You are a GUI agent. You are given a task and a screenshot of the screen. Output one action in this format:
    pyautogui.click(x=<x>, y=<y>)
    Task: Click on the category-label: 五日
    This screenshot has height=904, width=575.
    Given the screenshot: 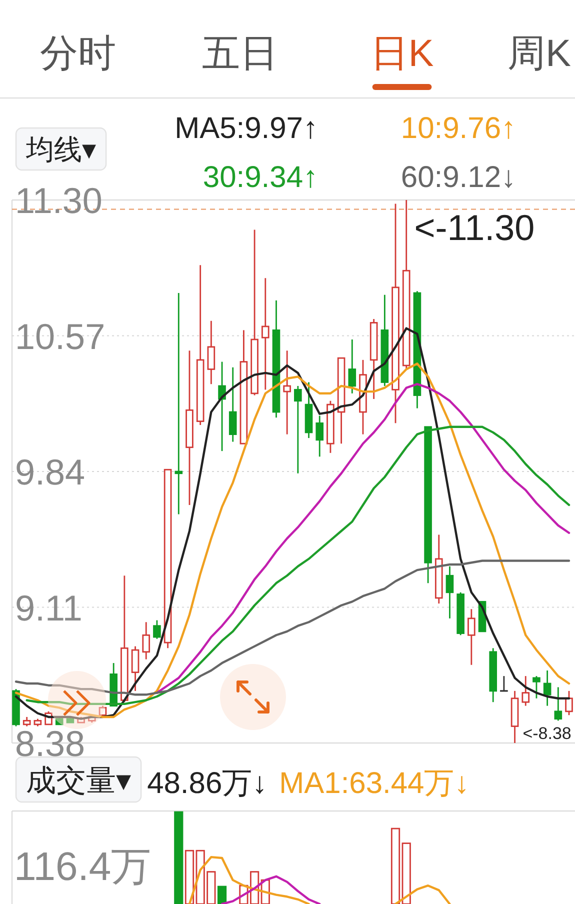 What is the action you would take?
    pyautogui.click(x=240, y=54)
    